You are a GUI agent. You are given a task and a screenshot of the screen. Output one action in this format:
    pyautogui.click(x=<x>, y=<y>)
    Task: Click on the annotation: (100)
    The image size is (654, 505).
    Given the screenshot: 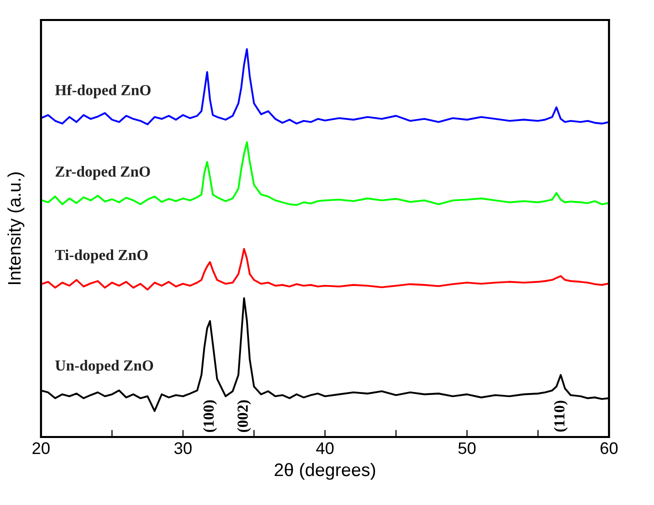 What is the action you would take?
    pyautogui.click(x=210, y=416)
    